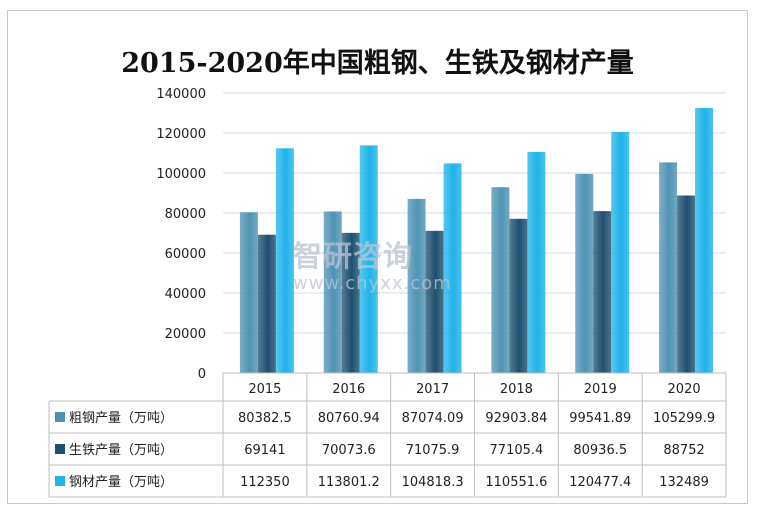 This screenshot has width=759, height=513. I want to click on data-label: 105299.9, so click(684, 418).